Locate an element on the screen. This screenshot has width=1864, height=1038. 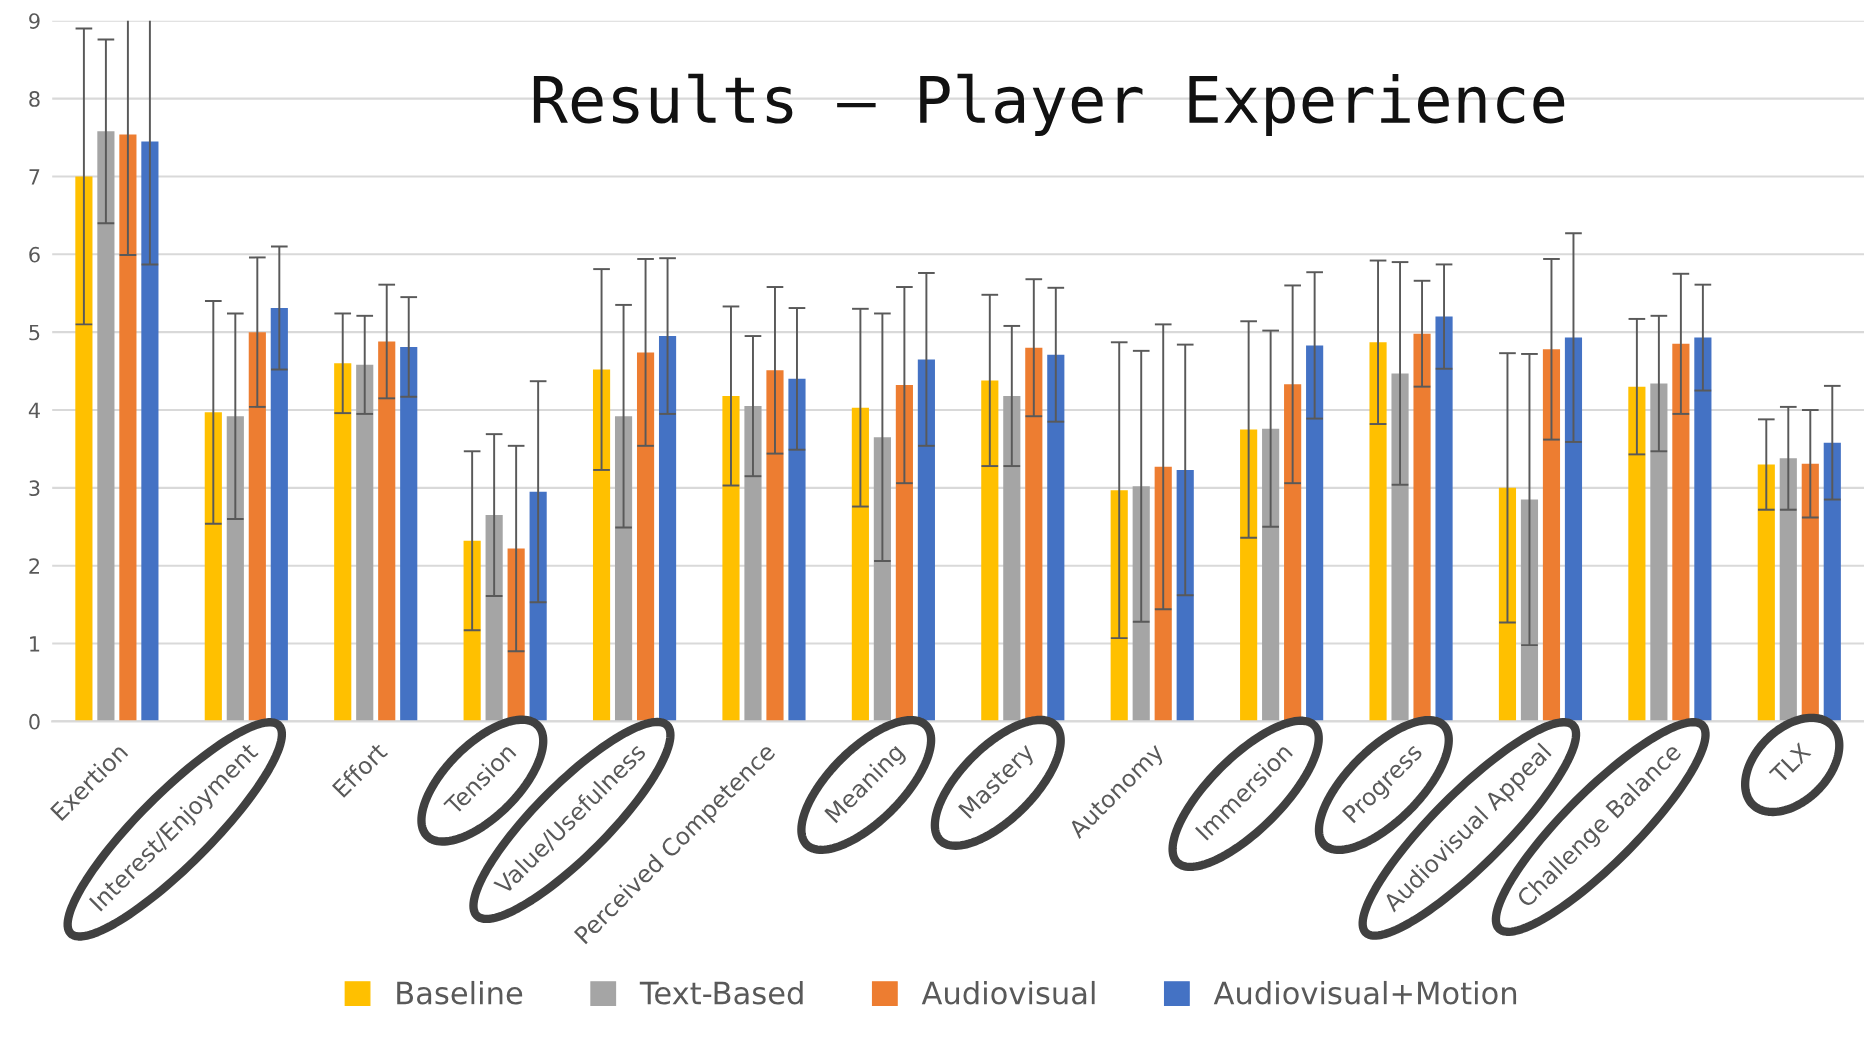
y-tick-label: 8 is located at coordinates (34, 99).